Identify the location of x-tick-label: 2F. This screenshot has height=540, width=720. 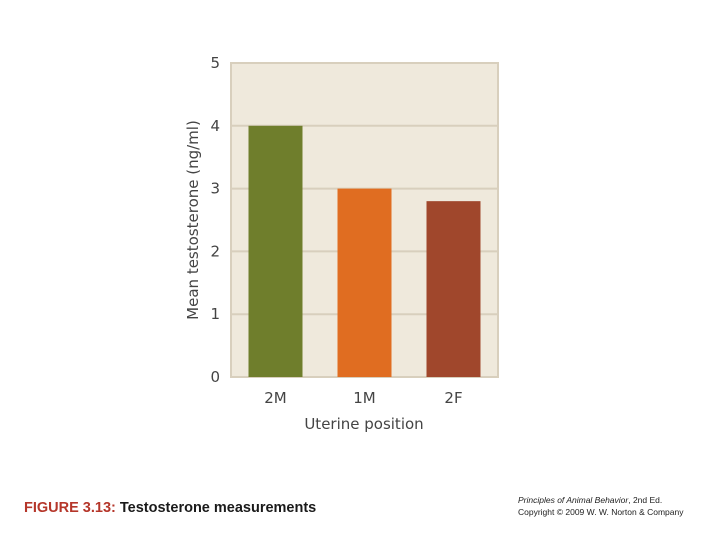
(453, 398).